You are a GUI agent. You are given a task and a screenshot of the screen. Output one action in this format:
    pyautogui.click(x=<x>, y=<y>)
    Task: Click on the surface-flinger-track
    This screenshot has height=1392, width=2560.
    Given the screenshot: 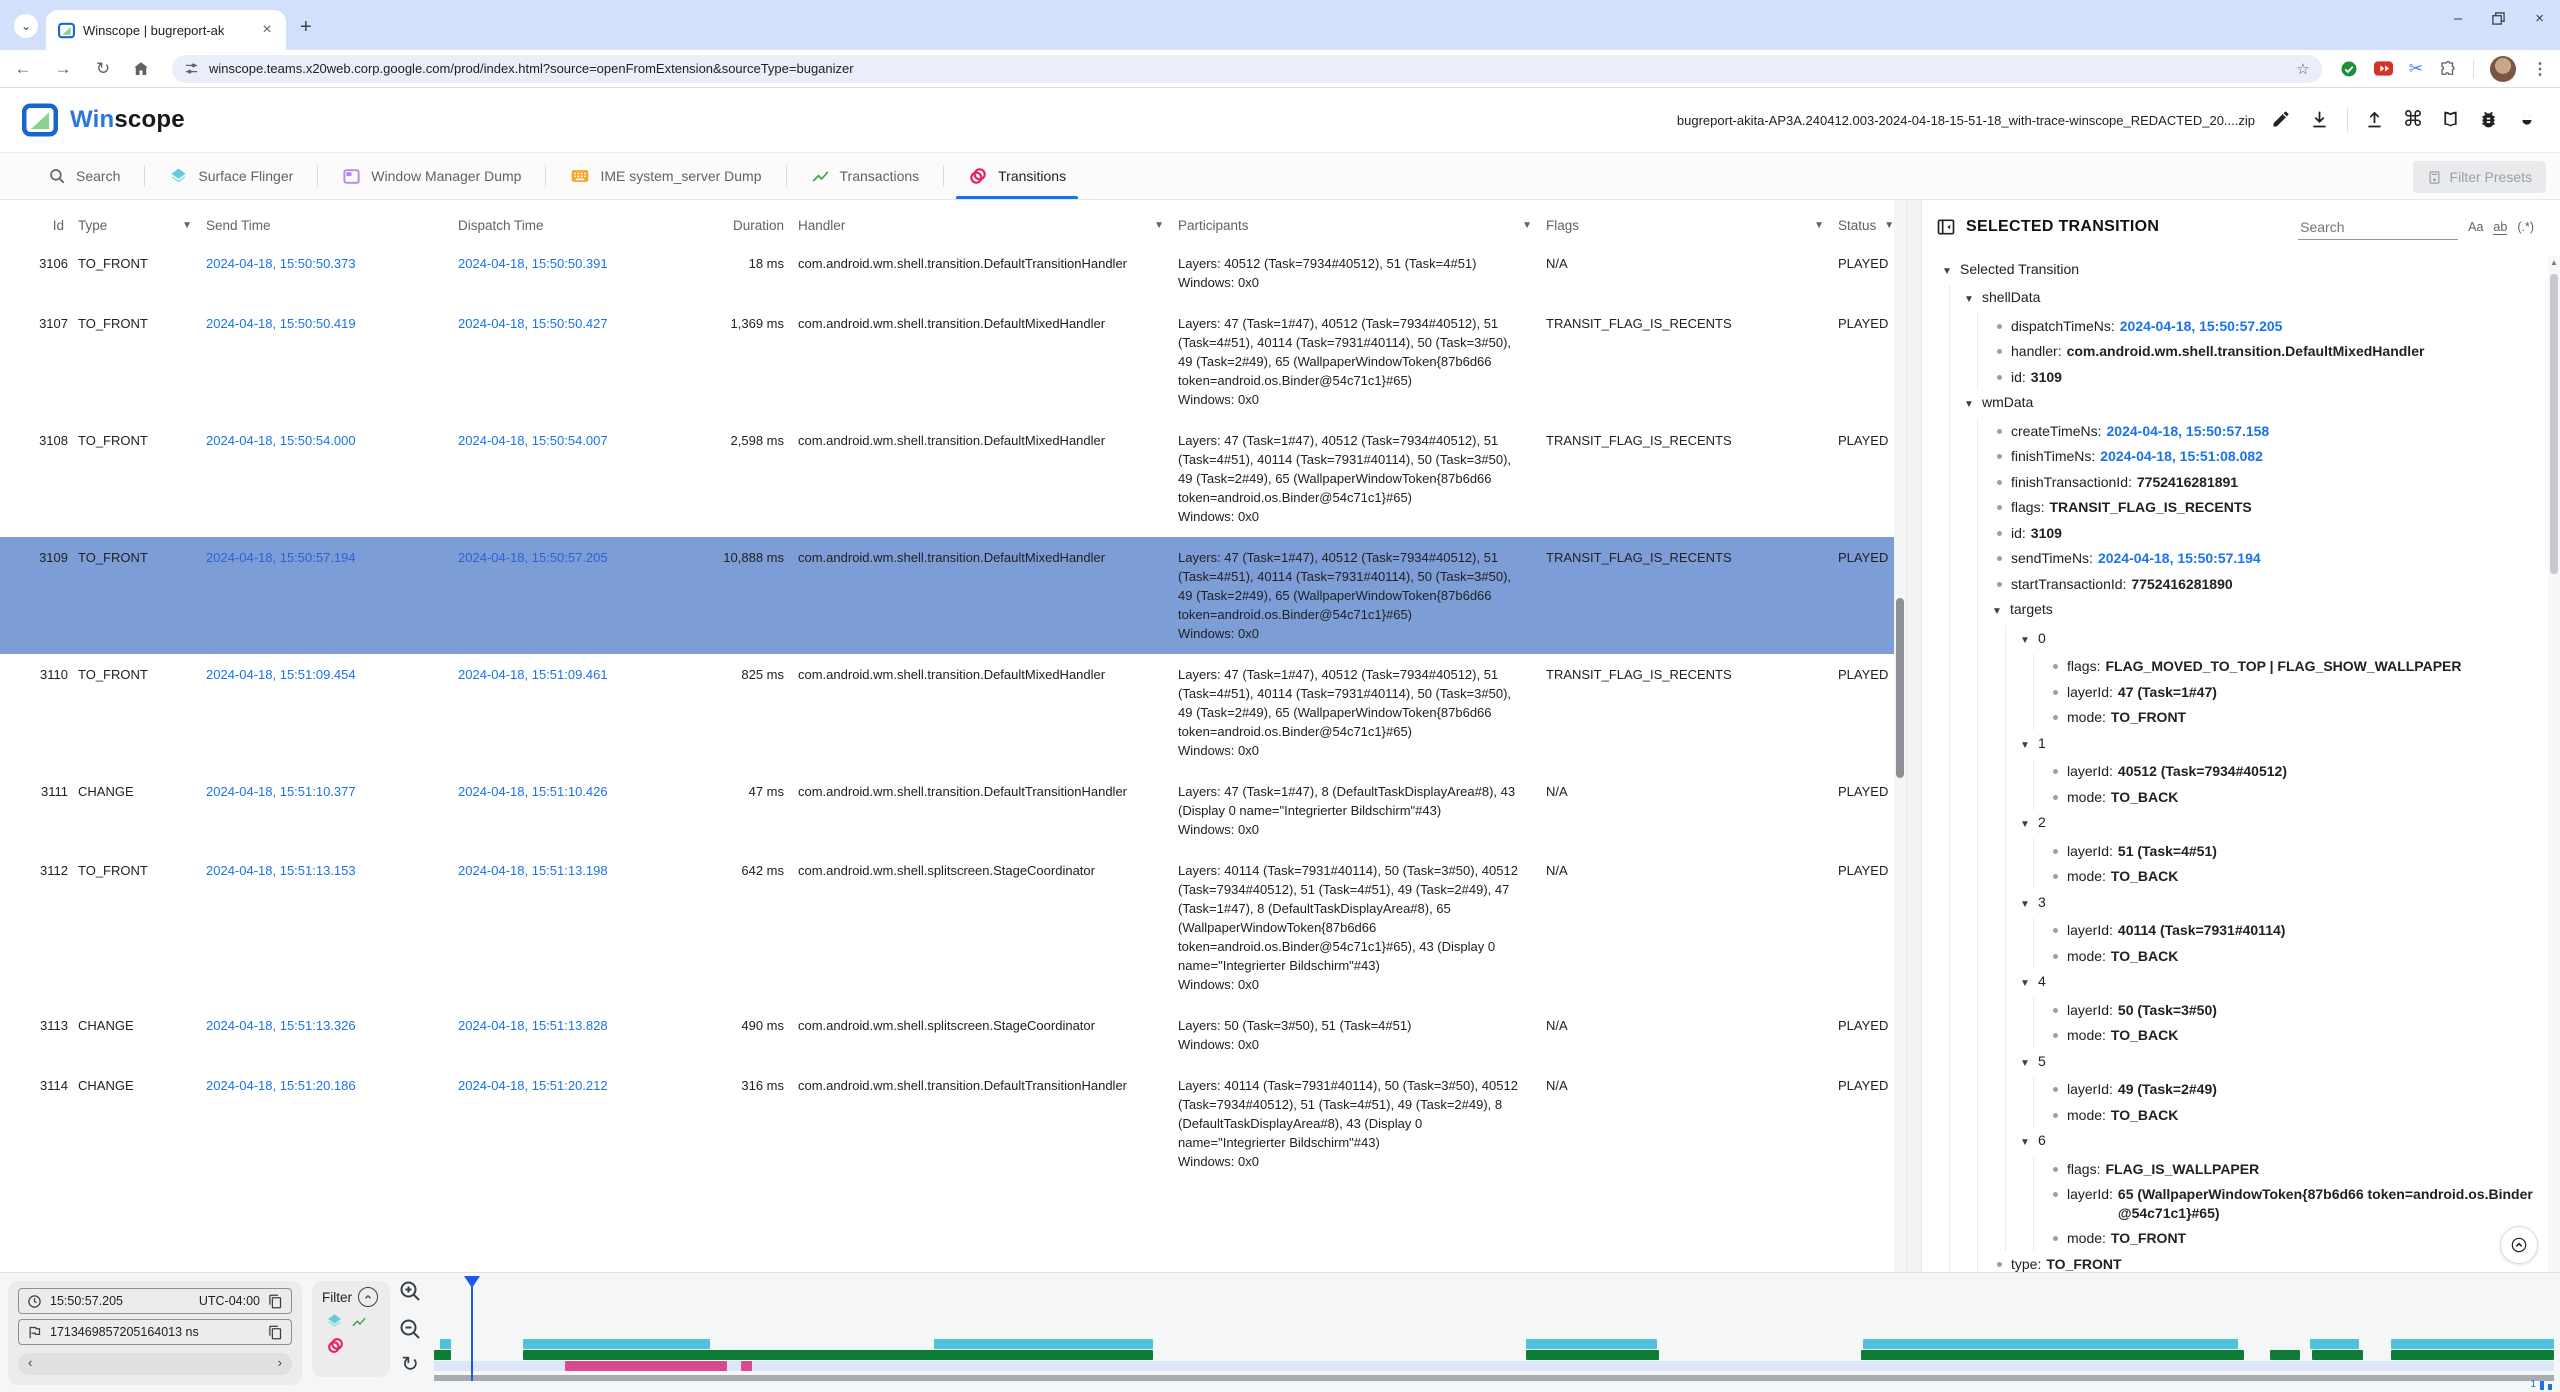 What is the action you would take?
    pyautogui.click(x=1494, y=1344)
    